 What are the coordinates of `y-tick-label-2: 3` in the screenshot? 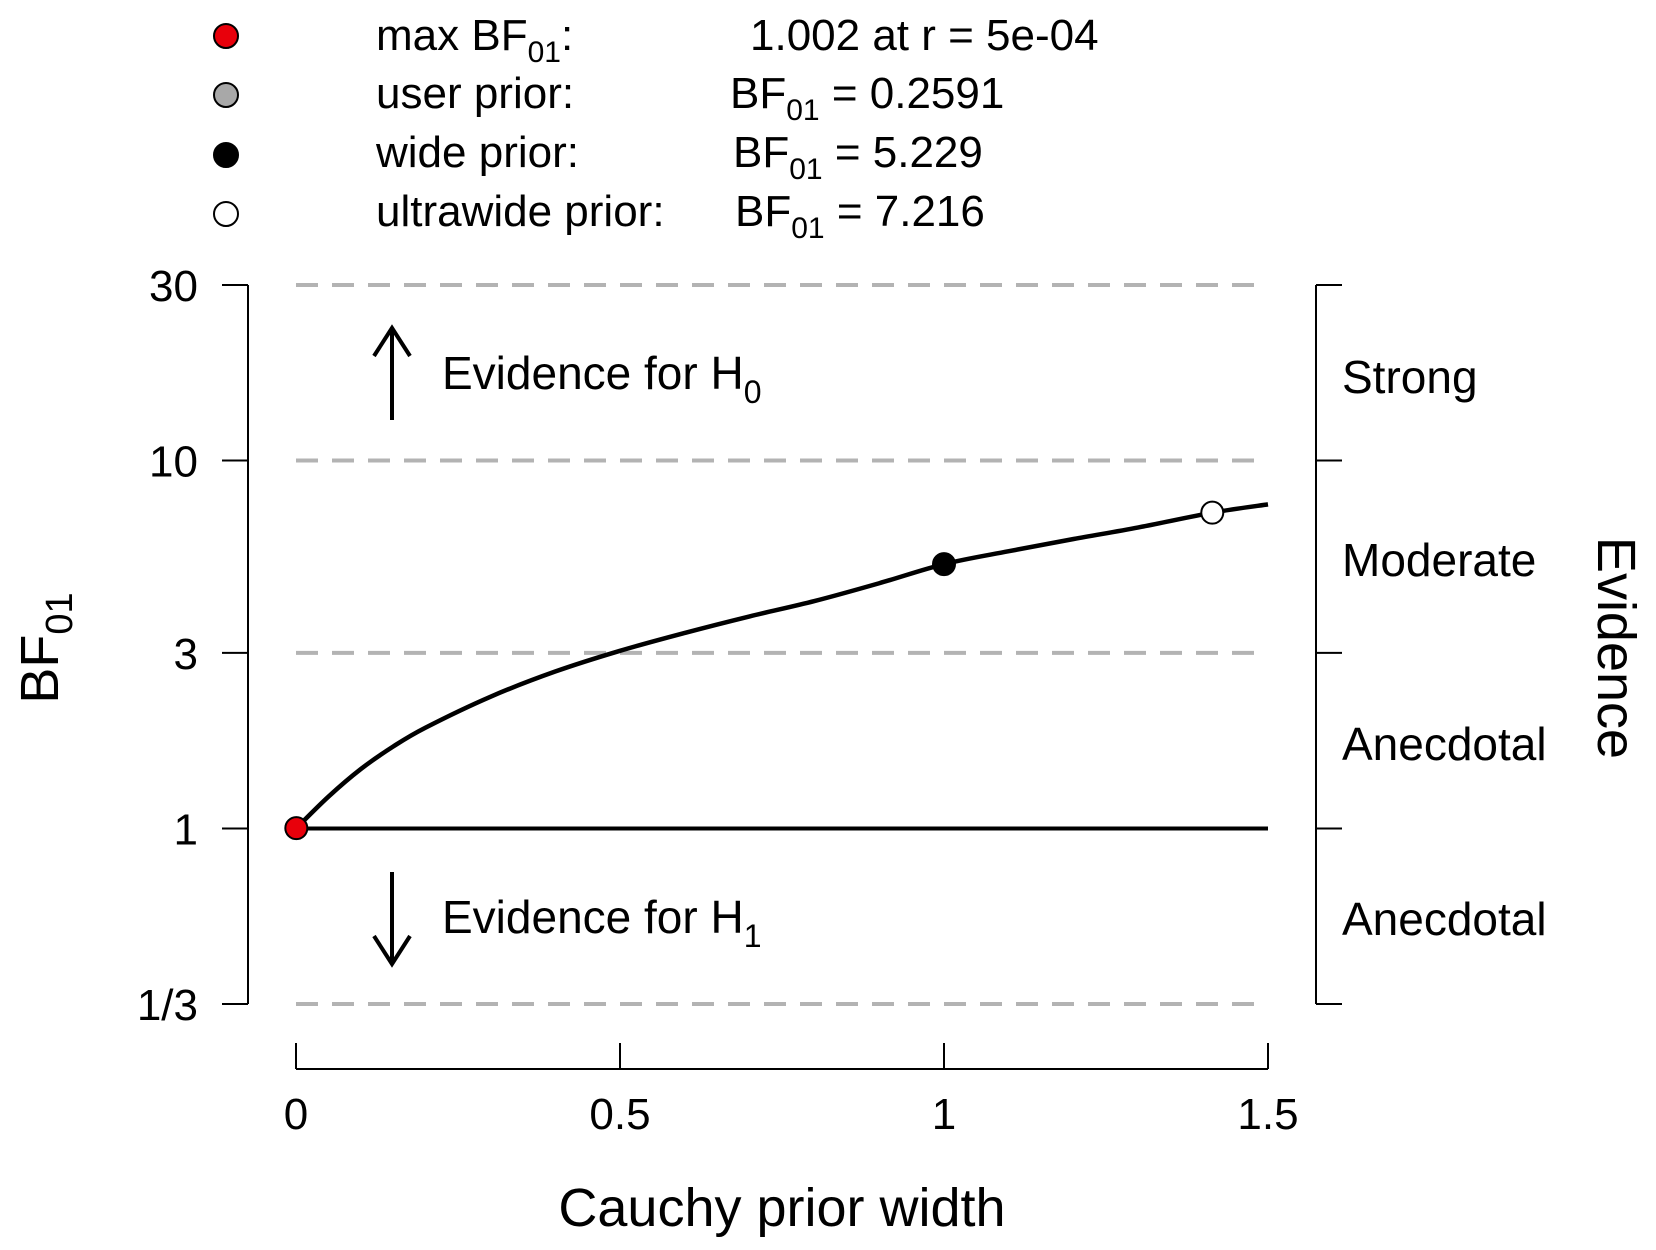 It's located at (186, 654).